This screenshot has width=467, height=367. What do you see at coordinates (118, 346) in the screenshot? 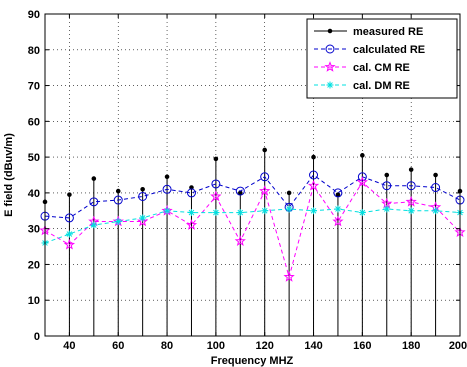
I see `x-tick-label: 60` at bounding box center [118, 346].